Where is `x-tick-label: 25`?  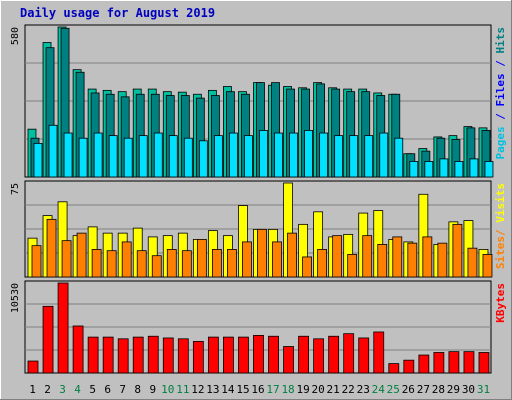 x-tick-label: 25 is located at coordinates (393, 389).